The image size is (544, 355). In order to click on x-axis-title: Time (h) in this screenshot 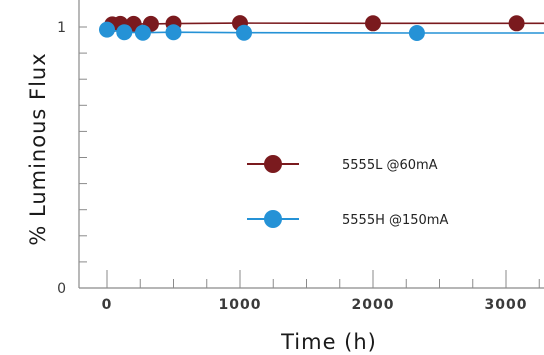, I will do `click(328, 342)`.